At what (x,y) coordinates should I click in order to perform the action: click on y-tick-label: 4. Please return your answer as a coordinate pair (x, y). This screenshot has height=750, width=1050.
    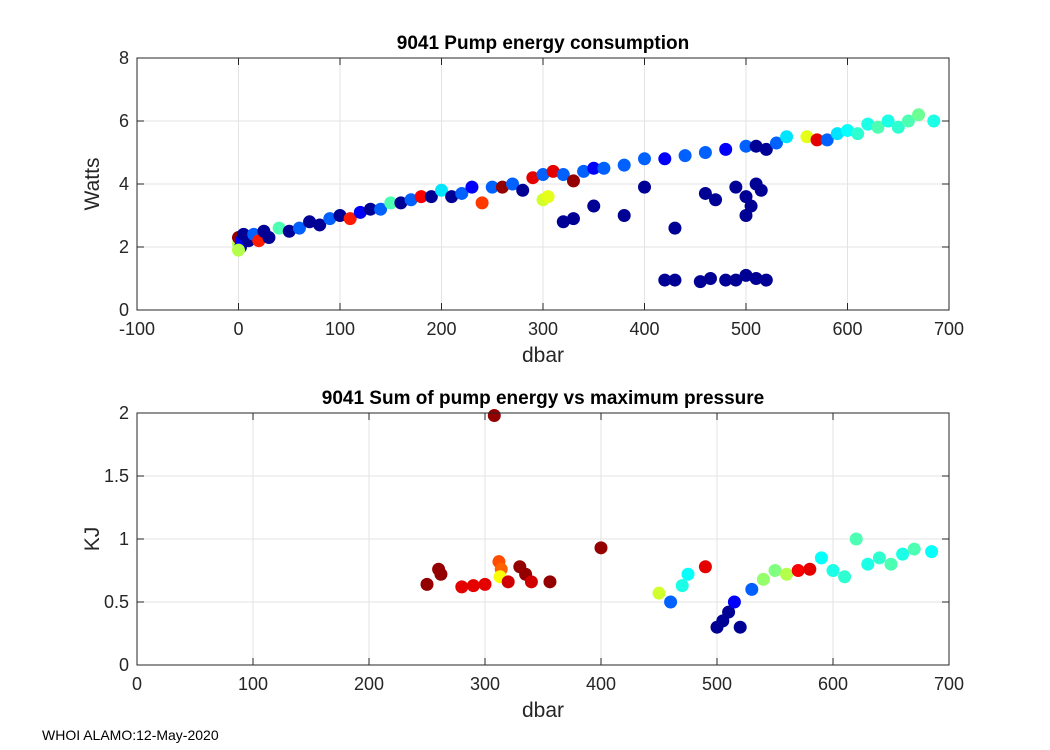
    Looking at the image, I should click on (124, 184).